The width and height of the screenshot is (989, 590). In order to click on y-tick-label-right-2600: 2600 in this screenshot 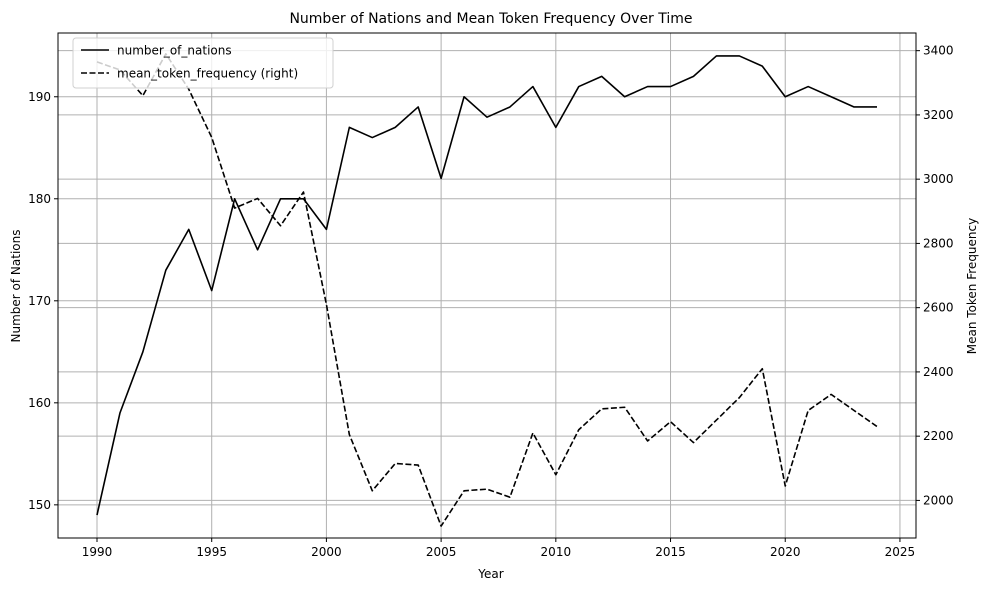, I will do `click(938, 308)`.